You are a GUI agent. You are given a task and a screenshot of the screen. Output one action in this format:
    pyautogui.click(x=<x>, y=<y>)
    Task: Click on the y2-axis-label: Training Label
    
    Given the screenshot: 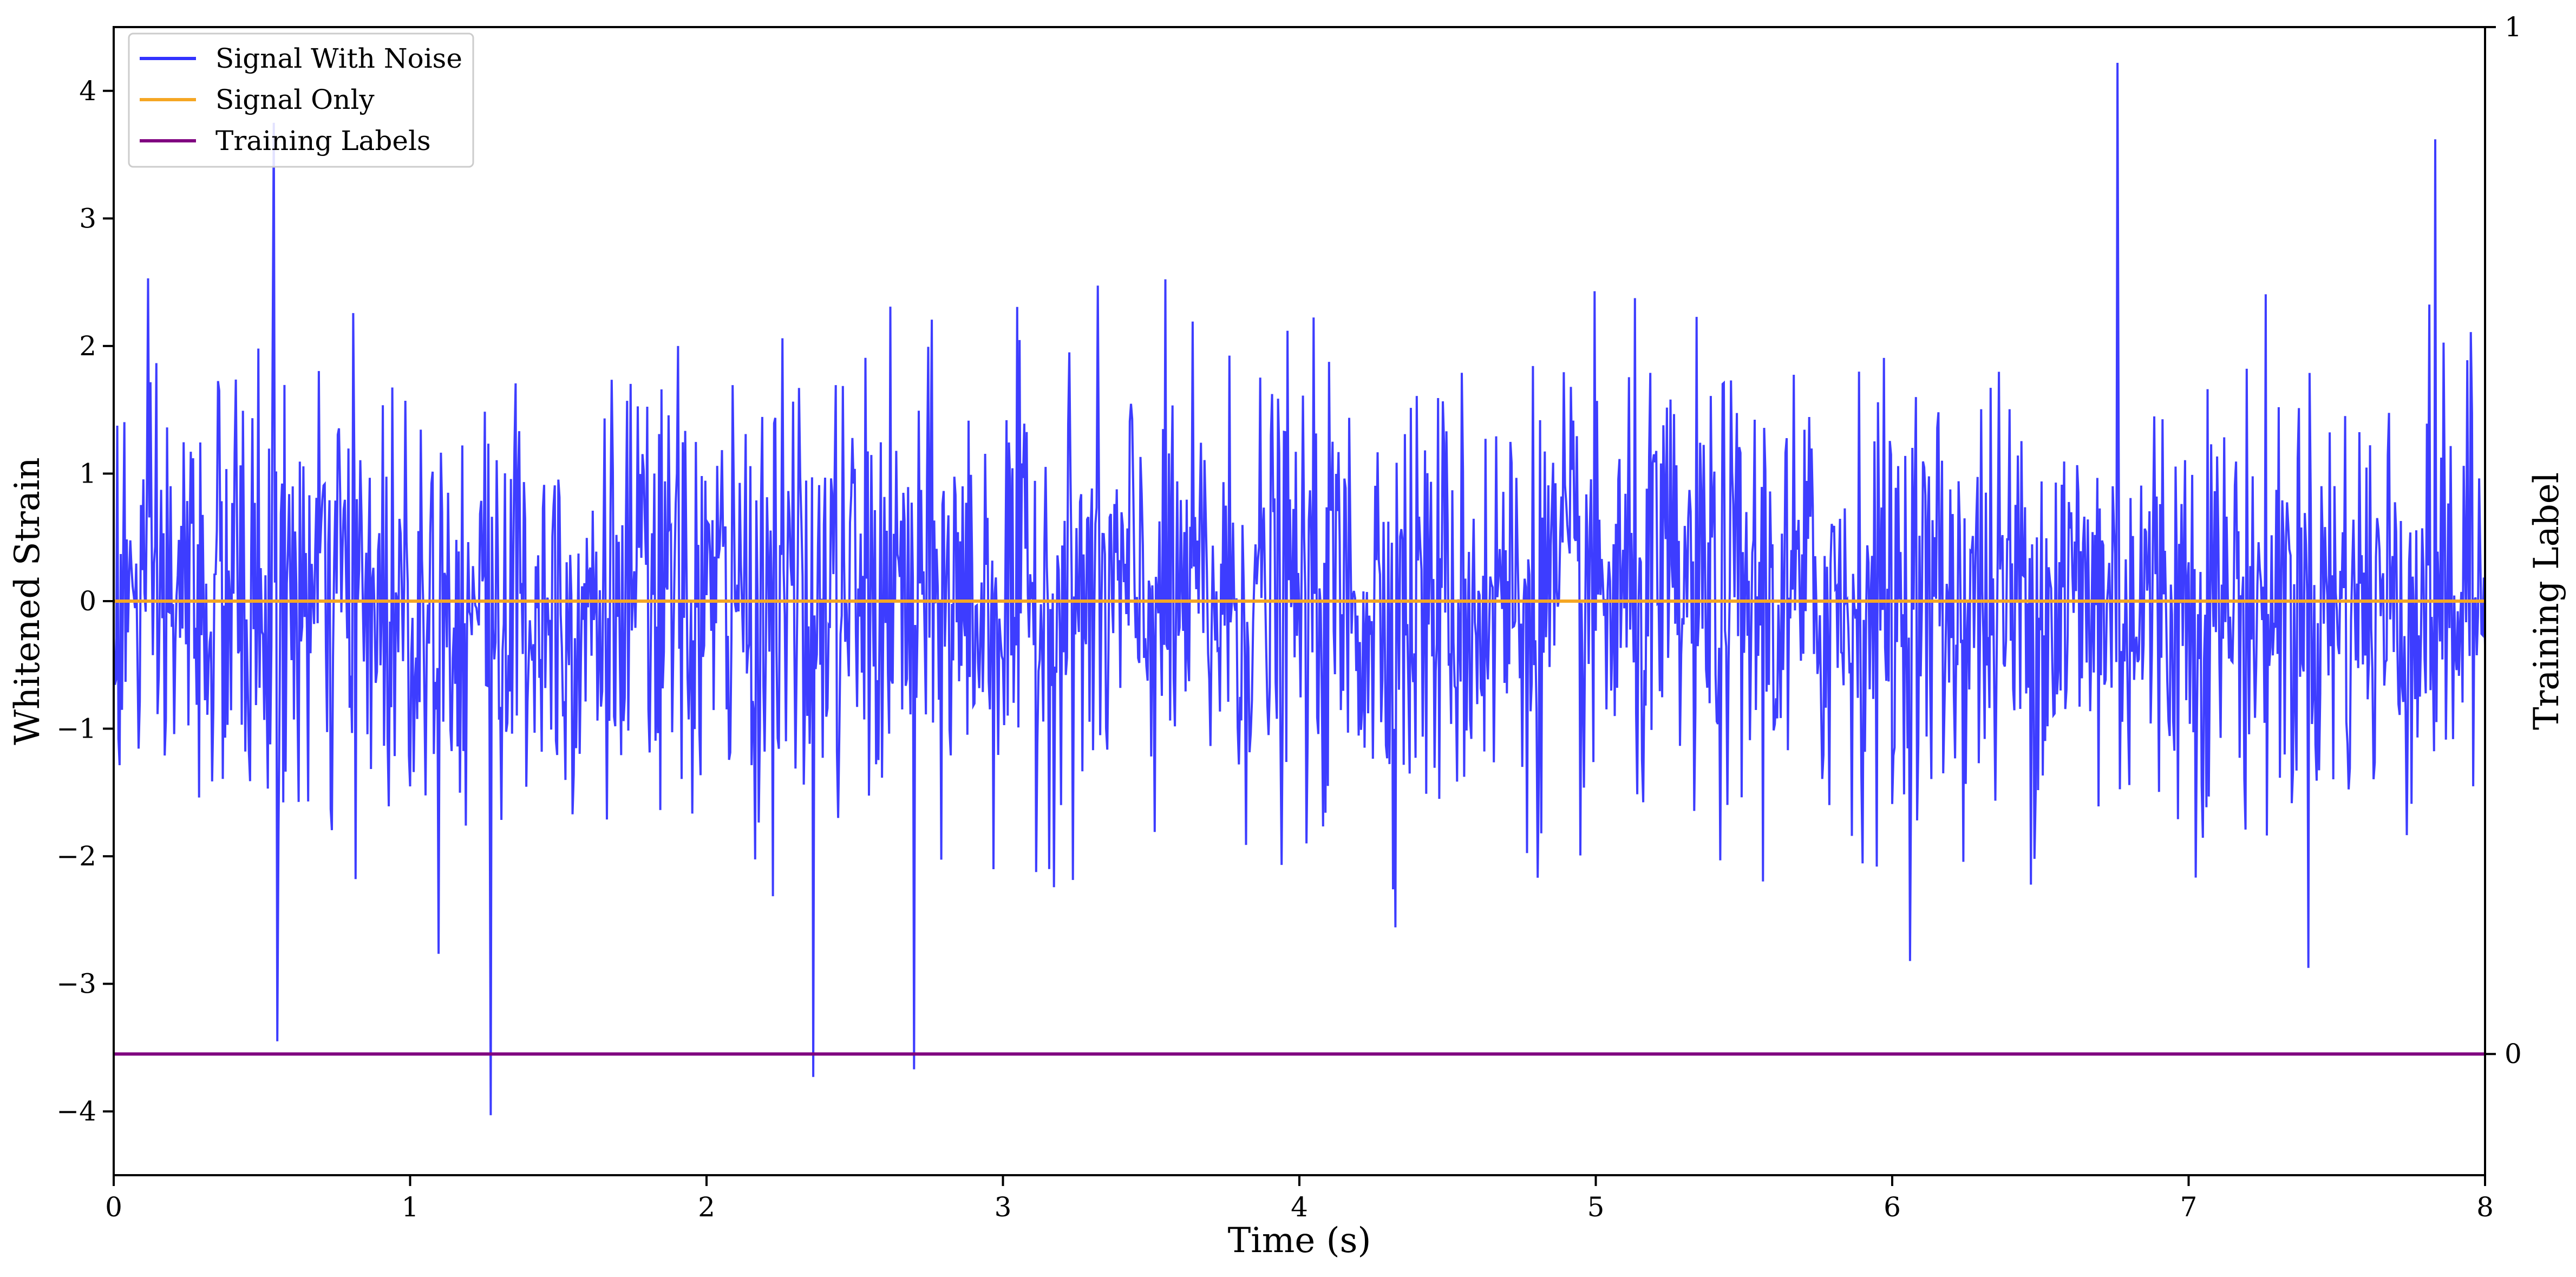 What is the action you would take?
    pyautogui.click(x=2547, y=601)
    